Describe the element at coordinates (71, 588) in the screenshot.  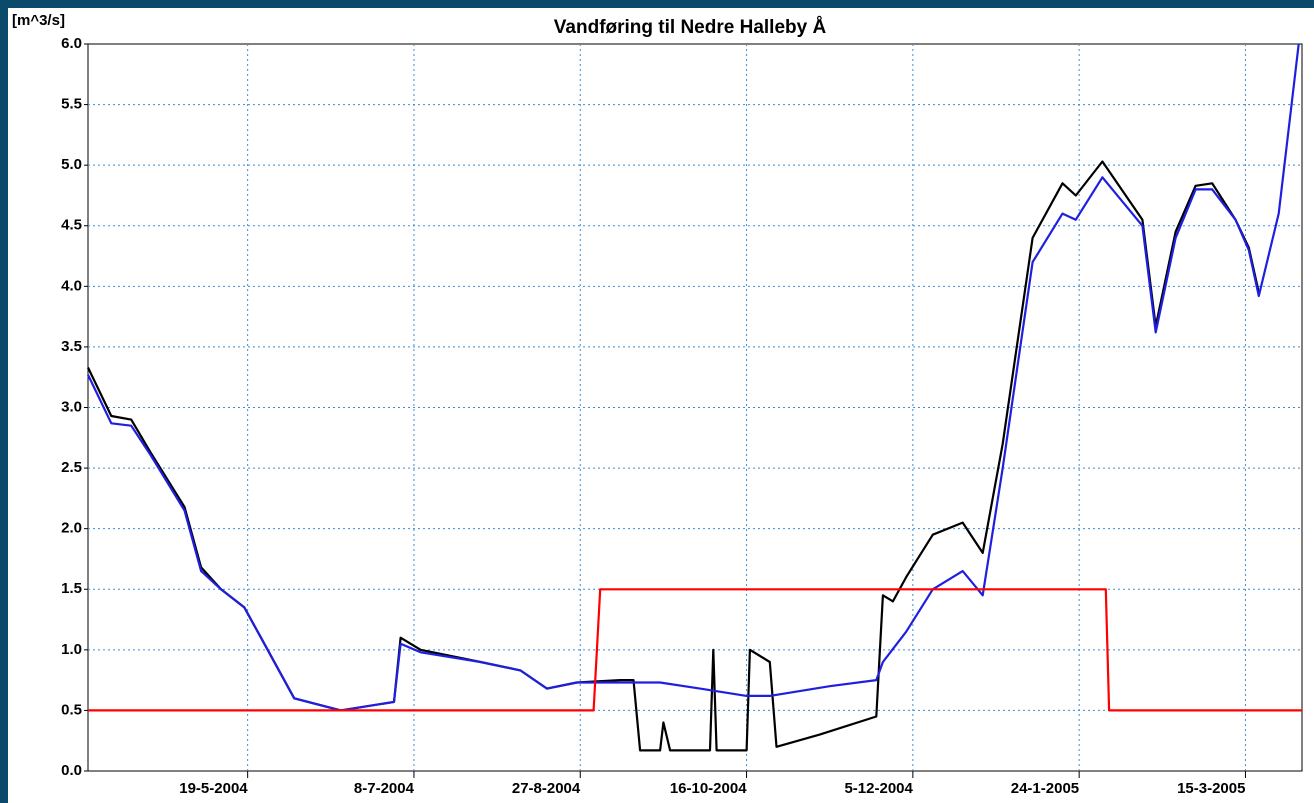
I see `y-tick-label: 1.5` at that location.